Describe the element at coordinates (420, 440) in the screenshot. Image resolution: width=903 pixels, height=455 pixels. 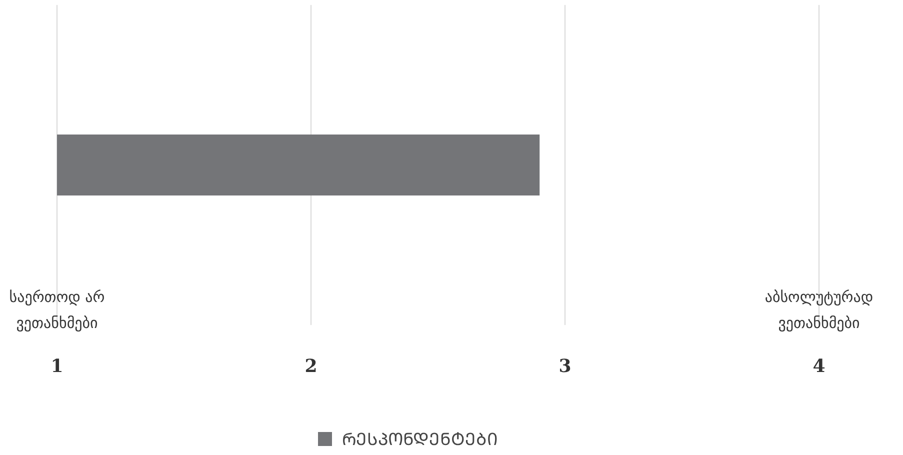
I see `legend-label: ᲠᲔᲡᲞᲝᲜᲓᲔᲜᲢᲔᲑᲘ` at that location.